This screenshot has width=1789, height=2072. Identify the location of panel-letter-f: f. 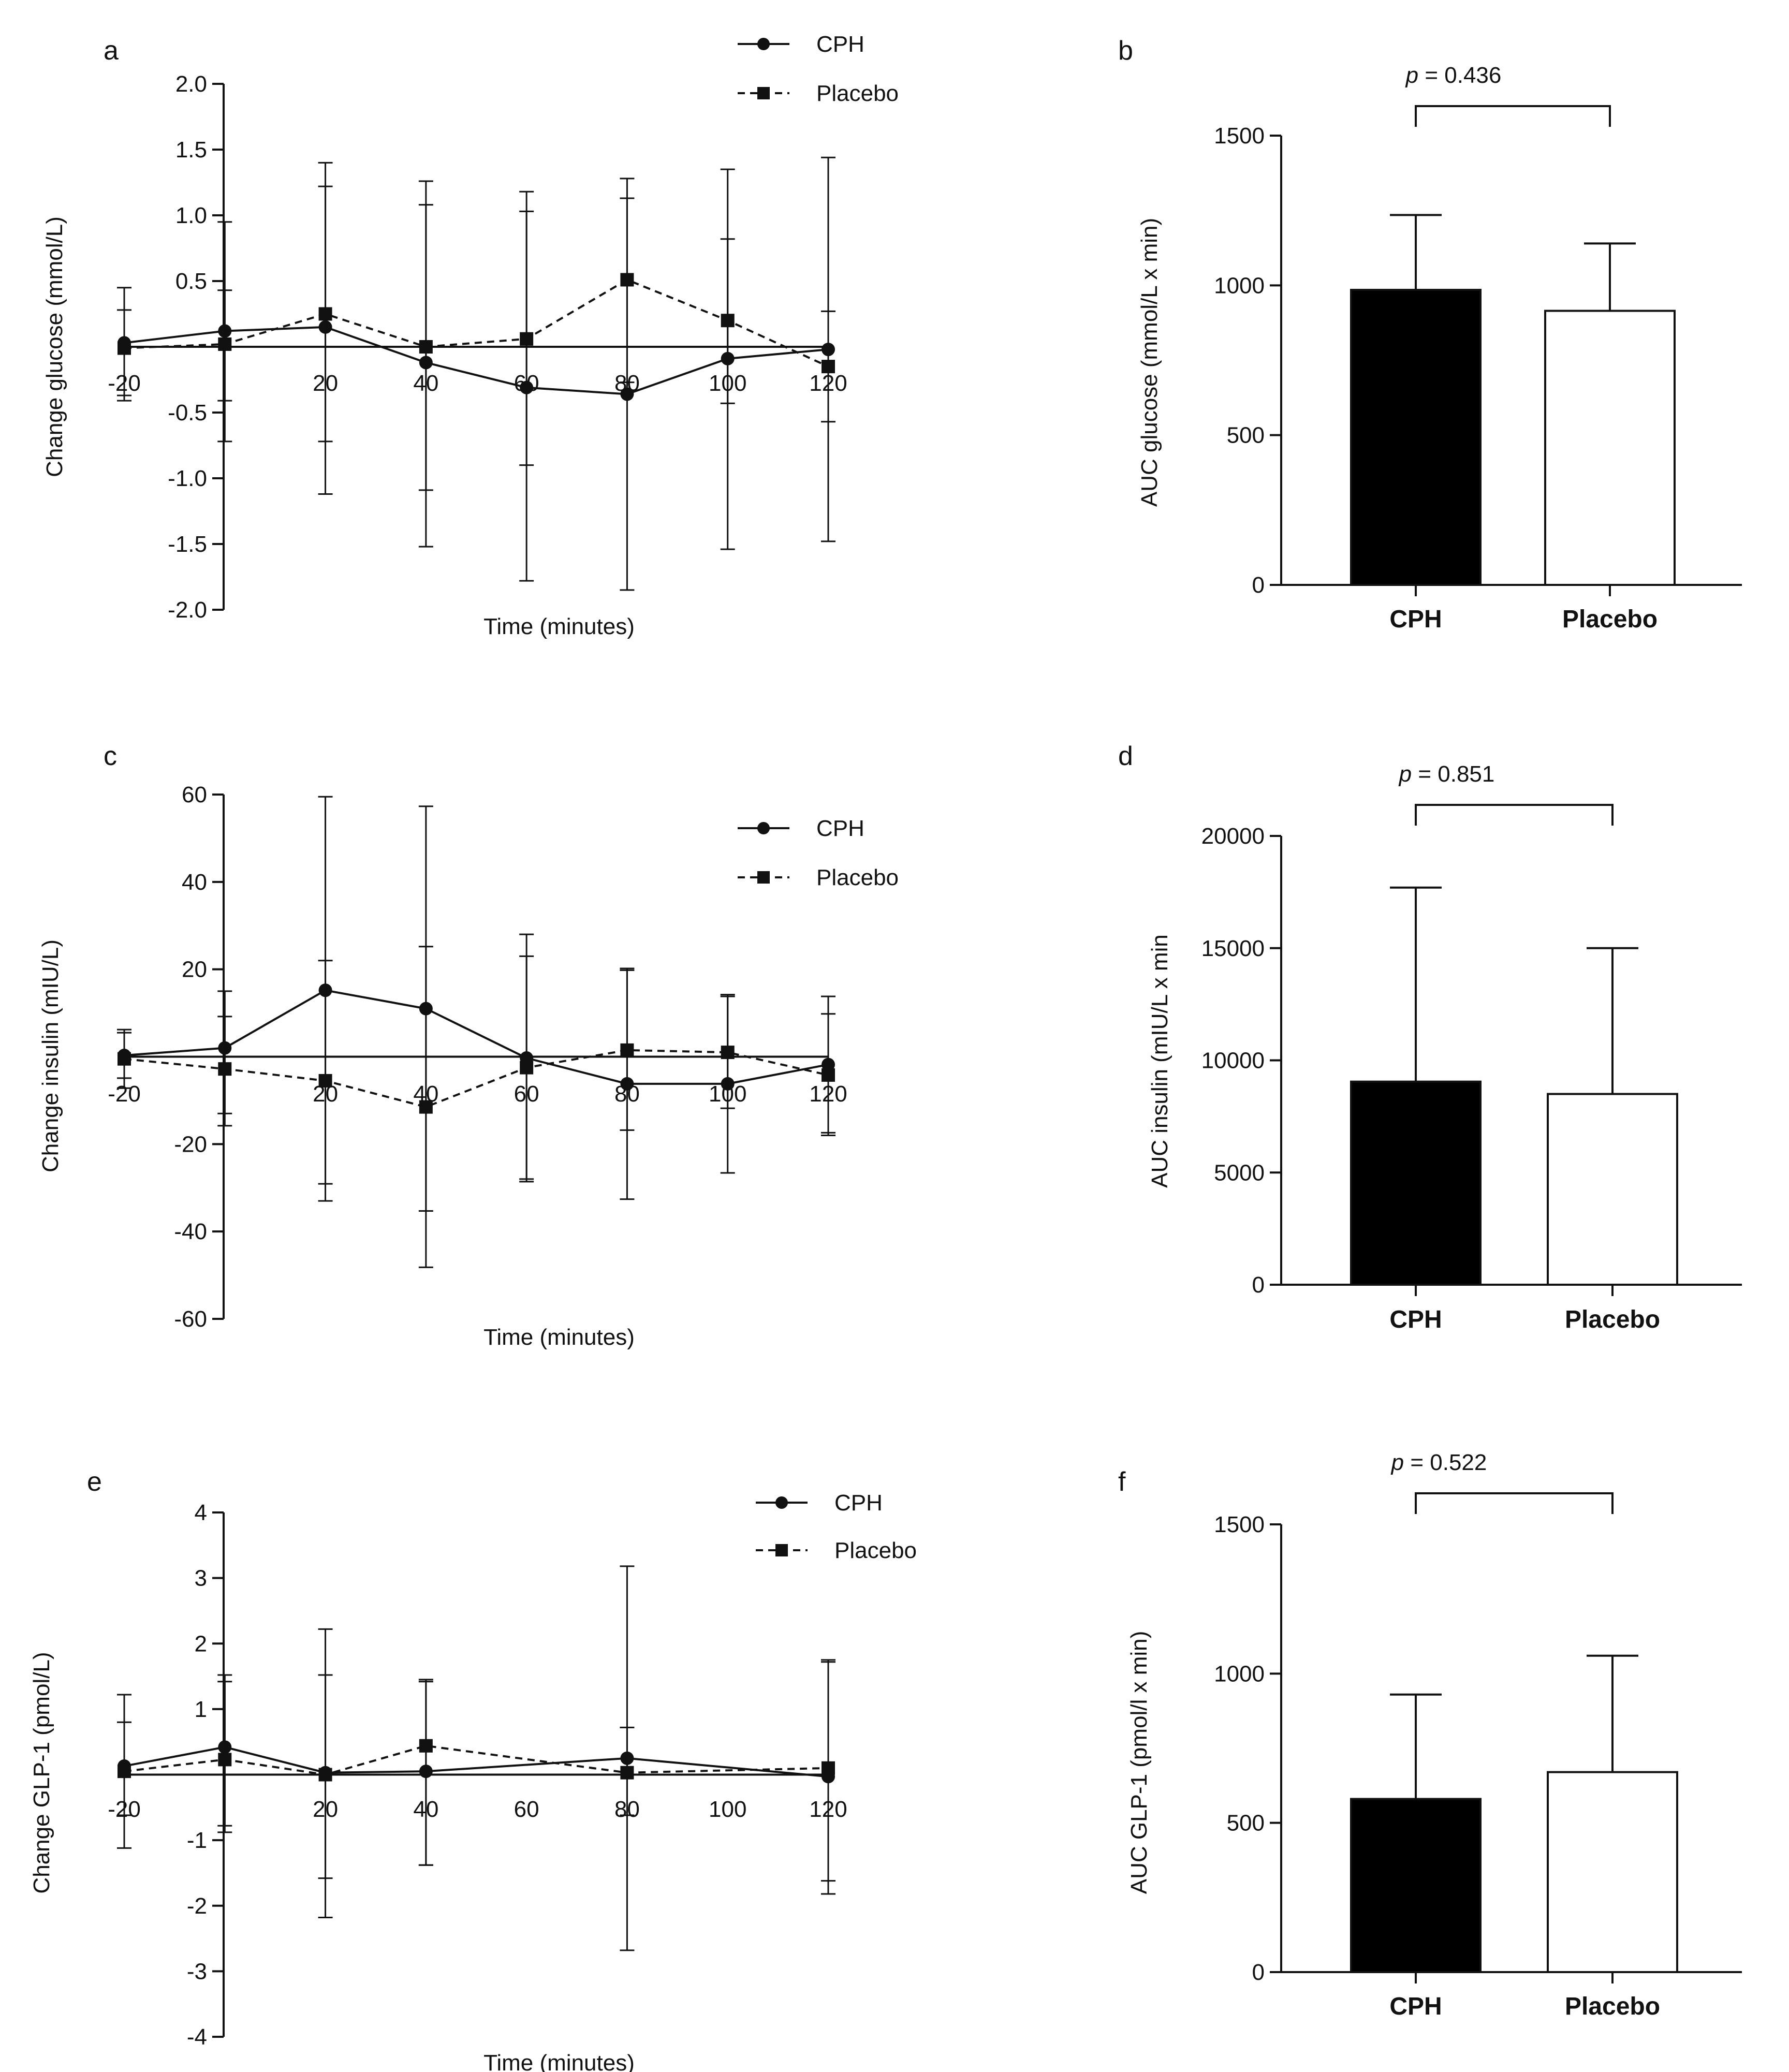
(1122, 1482).